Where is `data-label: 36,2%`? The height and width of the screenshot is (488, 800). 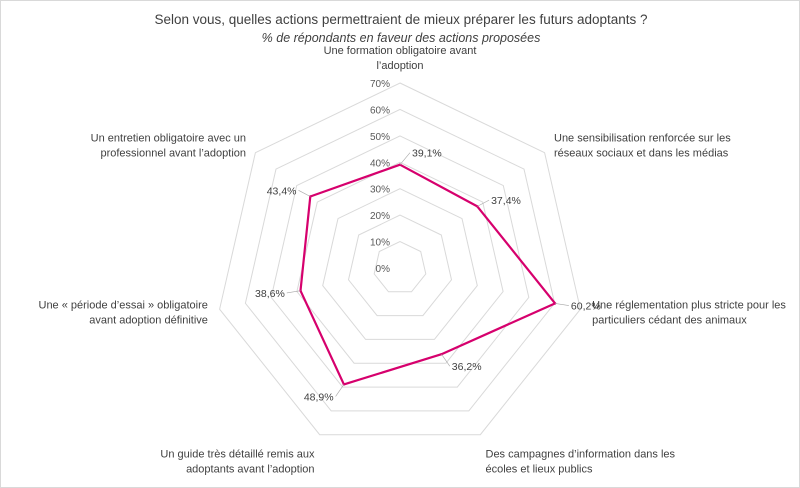
data-label: 36,2% is located at coordinates (467, 367).